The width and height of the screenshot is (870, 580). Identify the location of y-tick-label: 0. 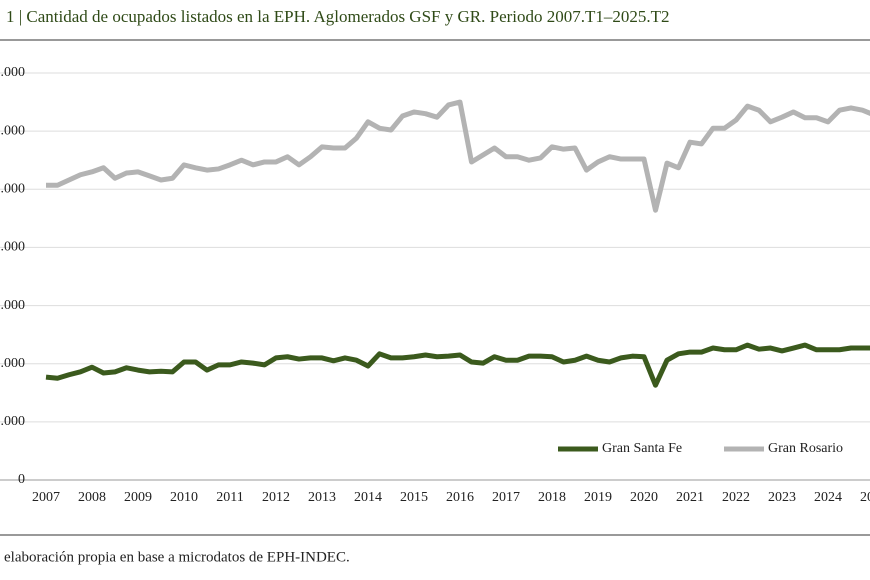
(21, 479).